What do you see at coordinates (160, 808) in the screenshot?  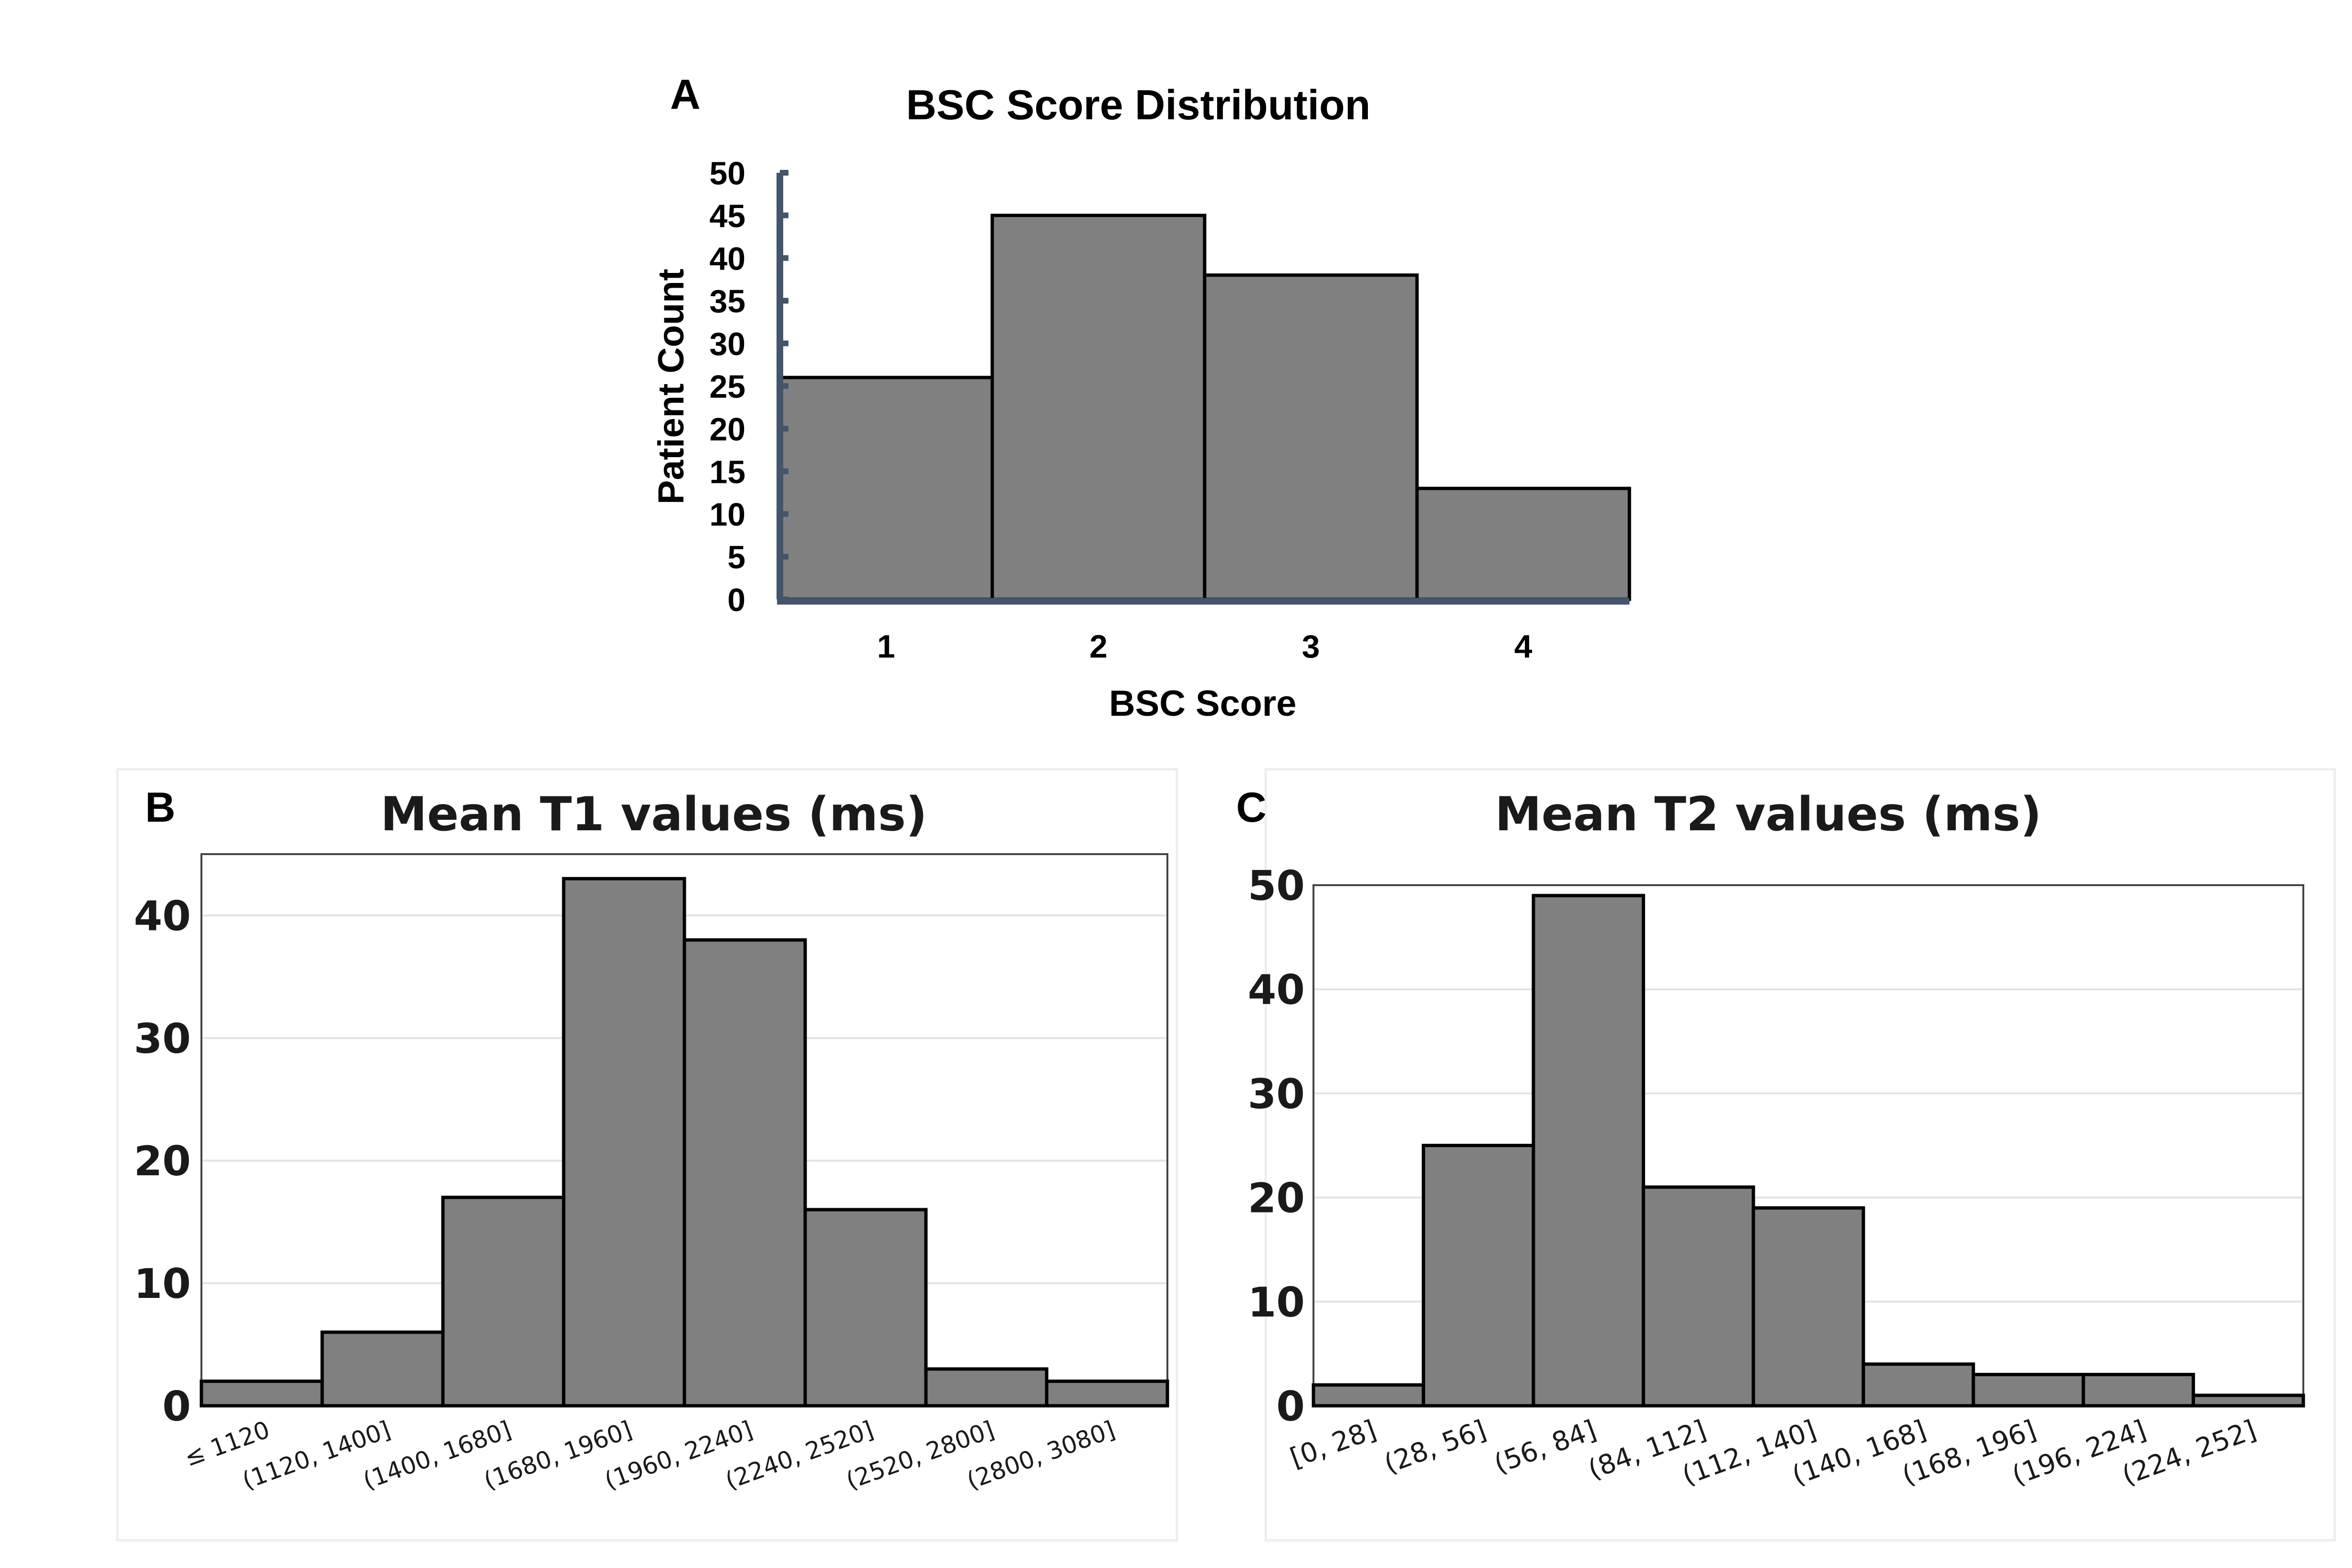 I see `panel-letter-b: B` at bounding box center [160, 808].